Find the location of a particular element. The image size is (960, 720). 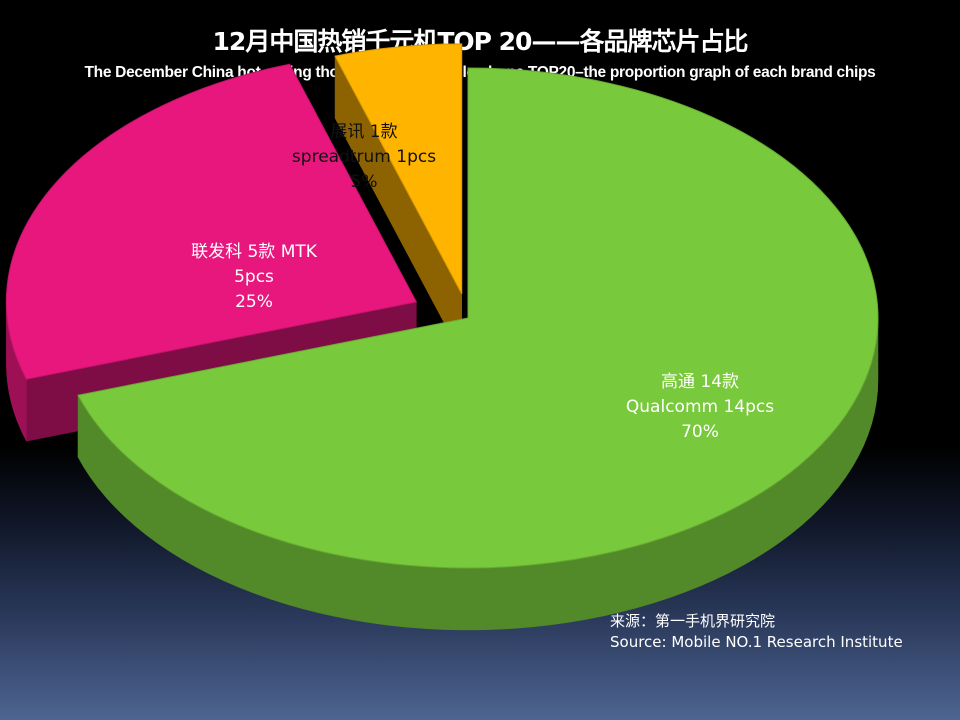

slice-label-mtk: 联发科 5款 MTK 5pcs 25% is located at coordinates (254, 277).